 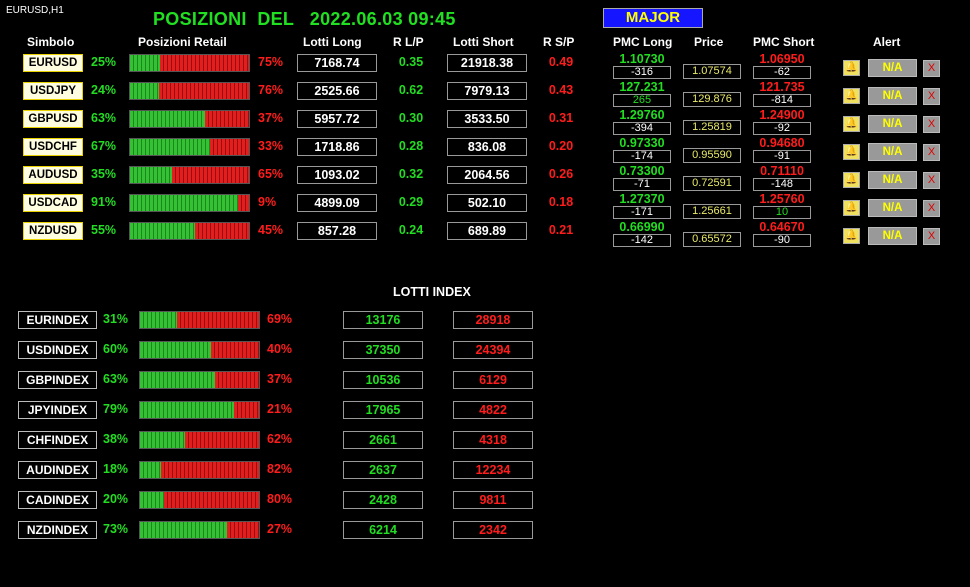 I want to click on lotti-long-field: 4899.09, so click(x=337, y=203).